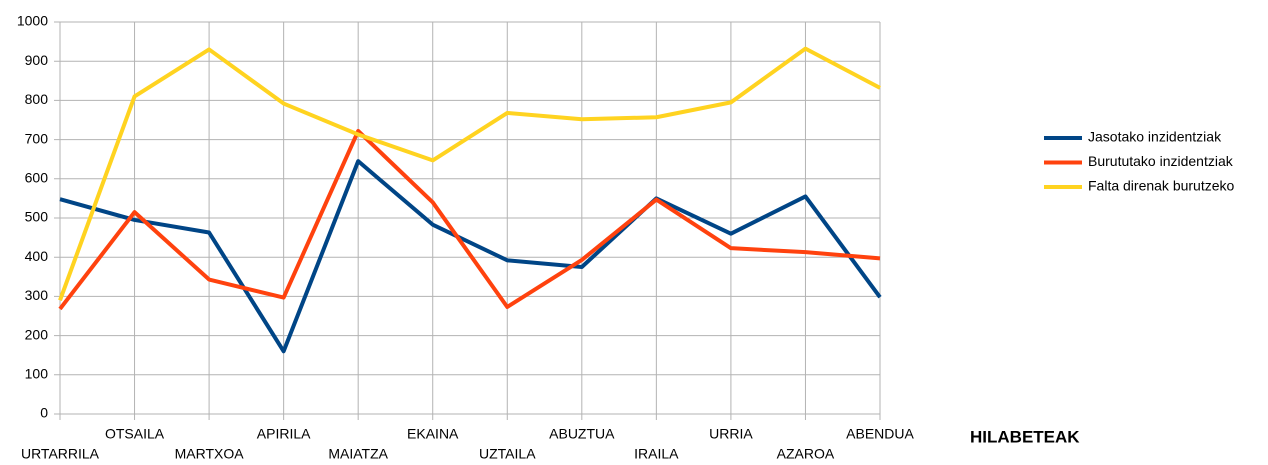 The image size is (1268, 465). I want to click on x-tick-label: ABENDUA, so click(880, 434).